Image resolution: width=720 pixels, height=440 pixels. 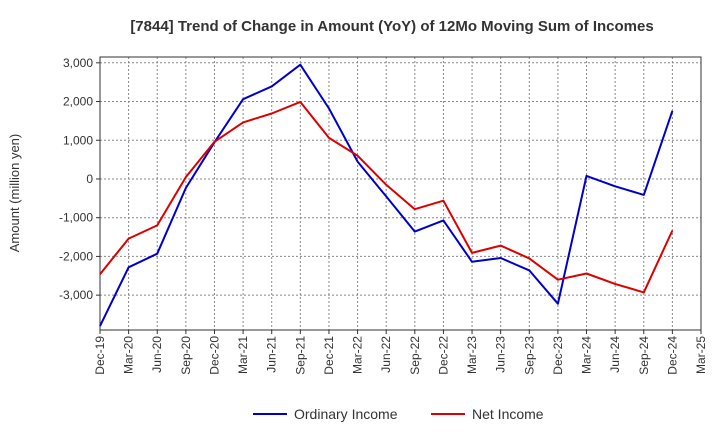 I want to click on legend: Ordinary Income Net Income, so click(x=398, y=414).